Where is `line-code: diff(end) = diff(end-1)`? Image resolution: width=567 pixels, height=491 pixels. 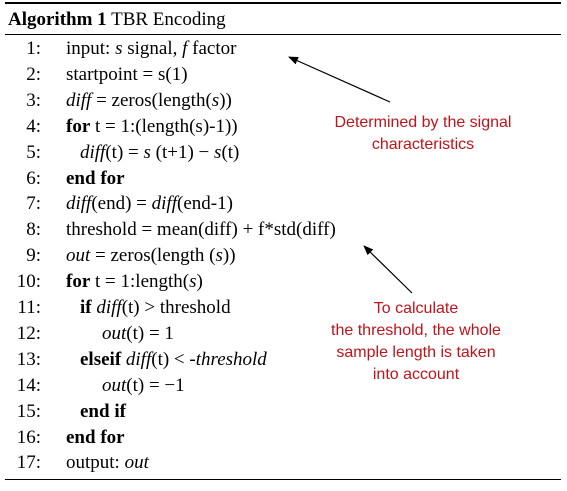 line-code: diff(end) = diff(end-1) is located at coordinates (149, 204).